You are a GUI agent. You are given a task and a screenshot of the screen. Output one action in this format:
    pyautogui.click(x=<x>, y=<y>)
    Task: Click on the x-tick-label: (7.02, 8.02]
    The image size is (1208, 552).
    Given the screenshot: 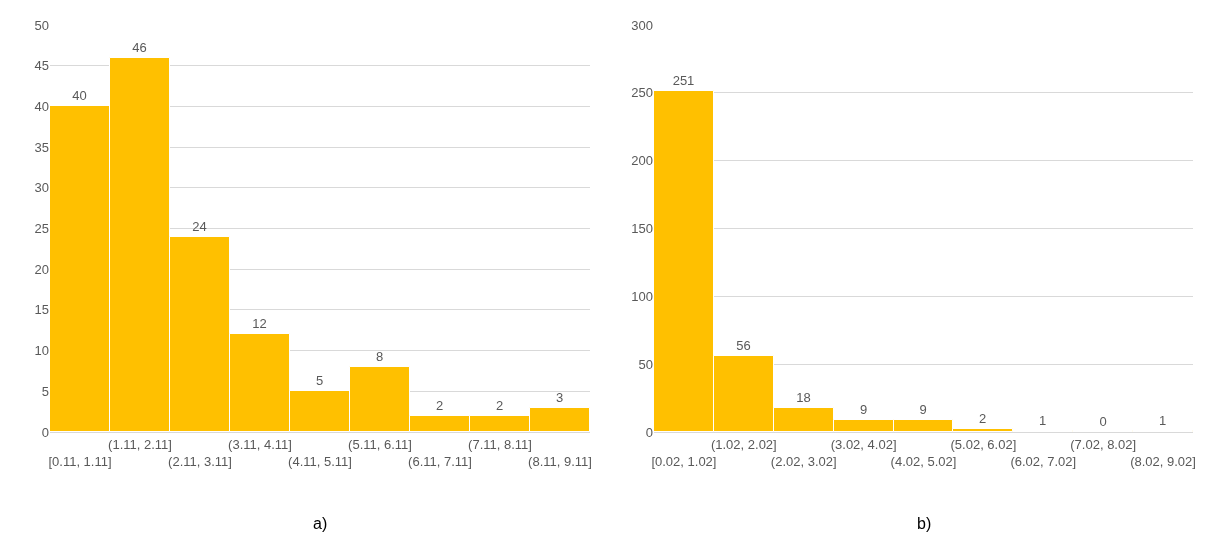 What is the action you would take?
    pyautogui.click(x=1103, y=444)
    